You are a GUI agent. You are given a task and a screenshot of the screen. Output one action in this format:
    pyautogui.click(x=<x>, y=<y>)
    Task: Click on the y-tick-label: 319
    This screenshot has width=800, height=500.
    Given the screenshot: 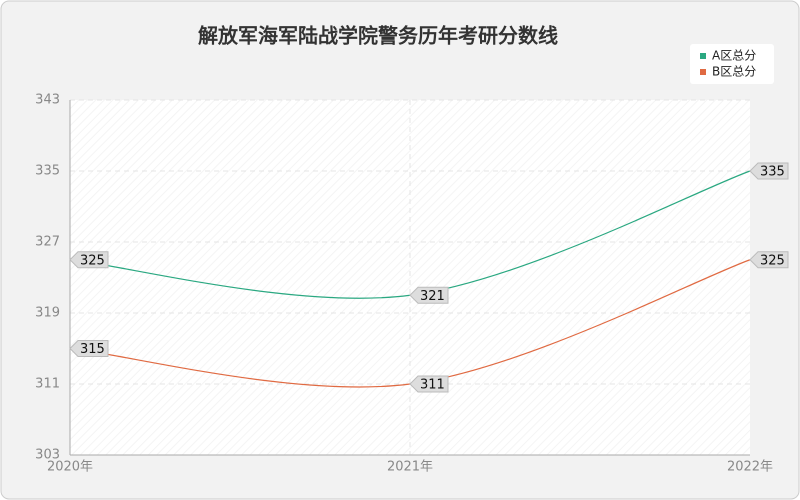 What is the action you would take?
    pyautogui.click(x=47, y=313)
    